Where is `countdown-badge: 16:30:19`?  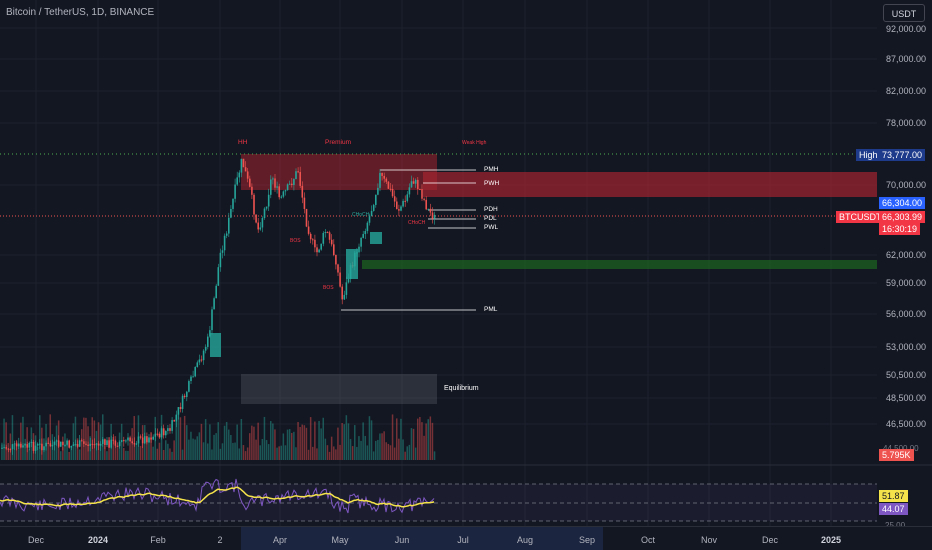 countdown-badge: 16:30:19 is located at coordinates (900, 229).